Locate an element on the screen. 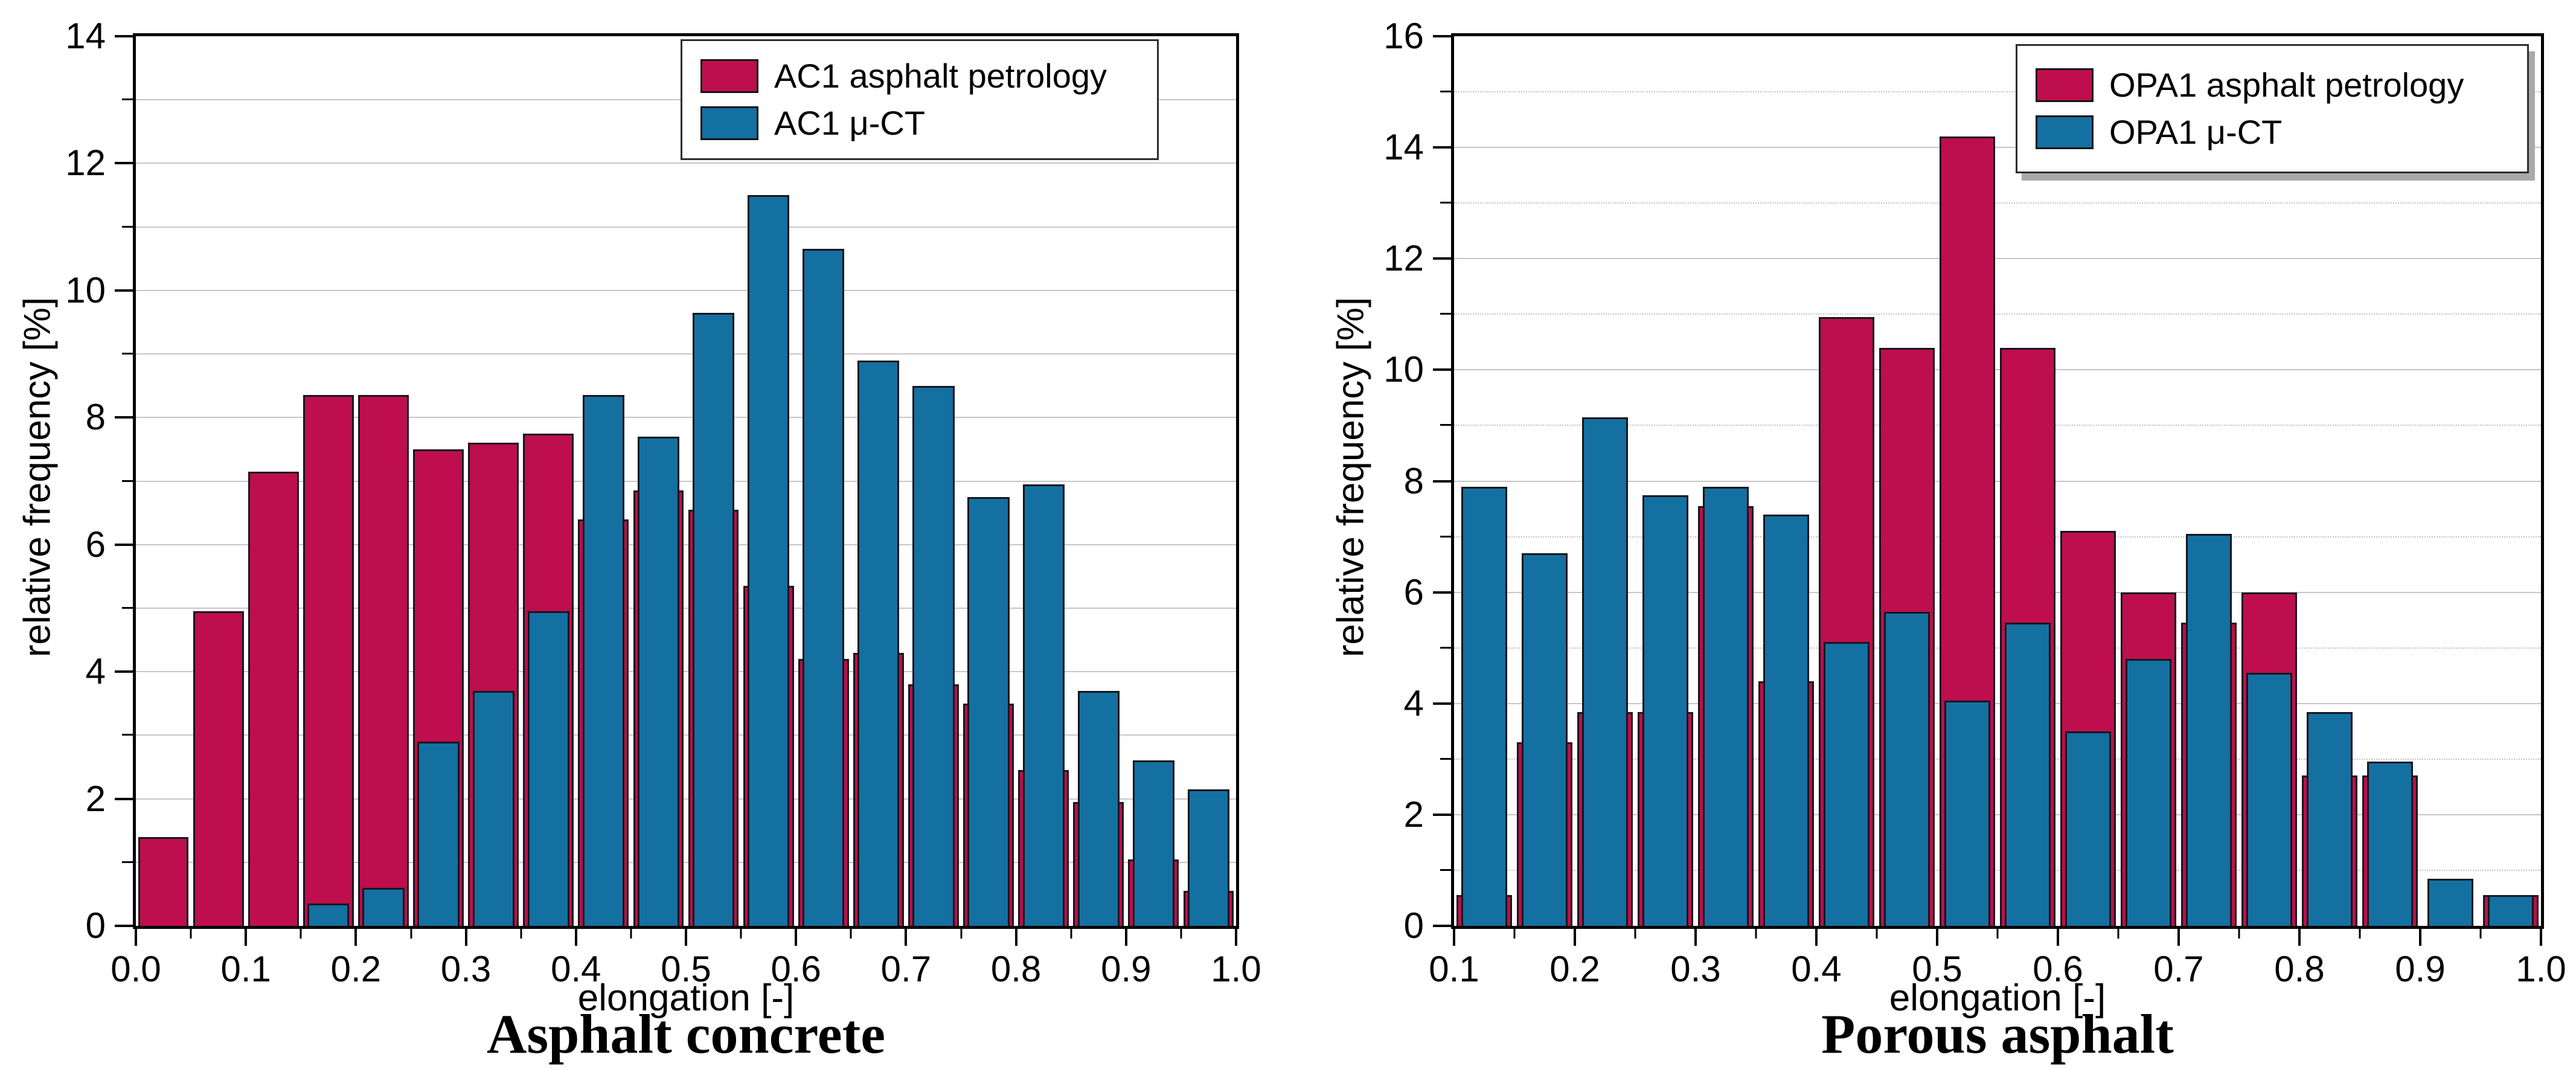 The width and height of the screenshot is (2576, 1069). x-tick-label: 0.1 is located at coordinates (1454, 969).